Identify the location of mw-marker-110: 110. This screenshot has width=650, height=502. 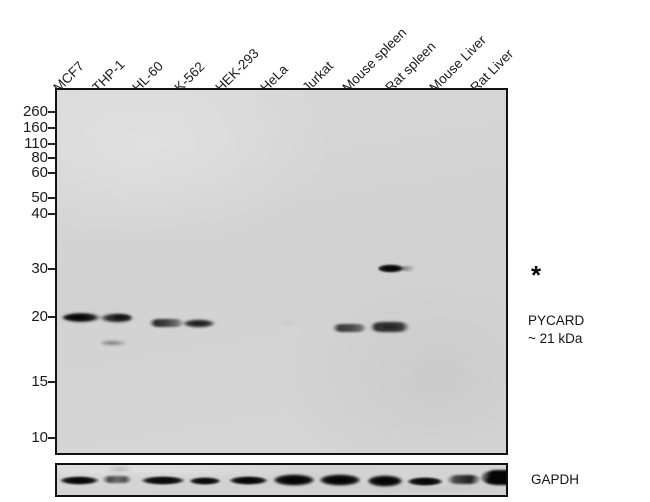
(36, 143).